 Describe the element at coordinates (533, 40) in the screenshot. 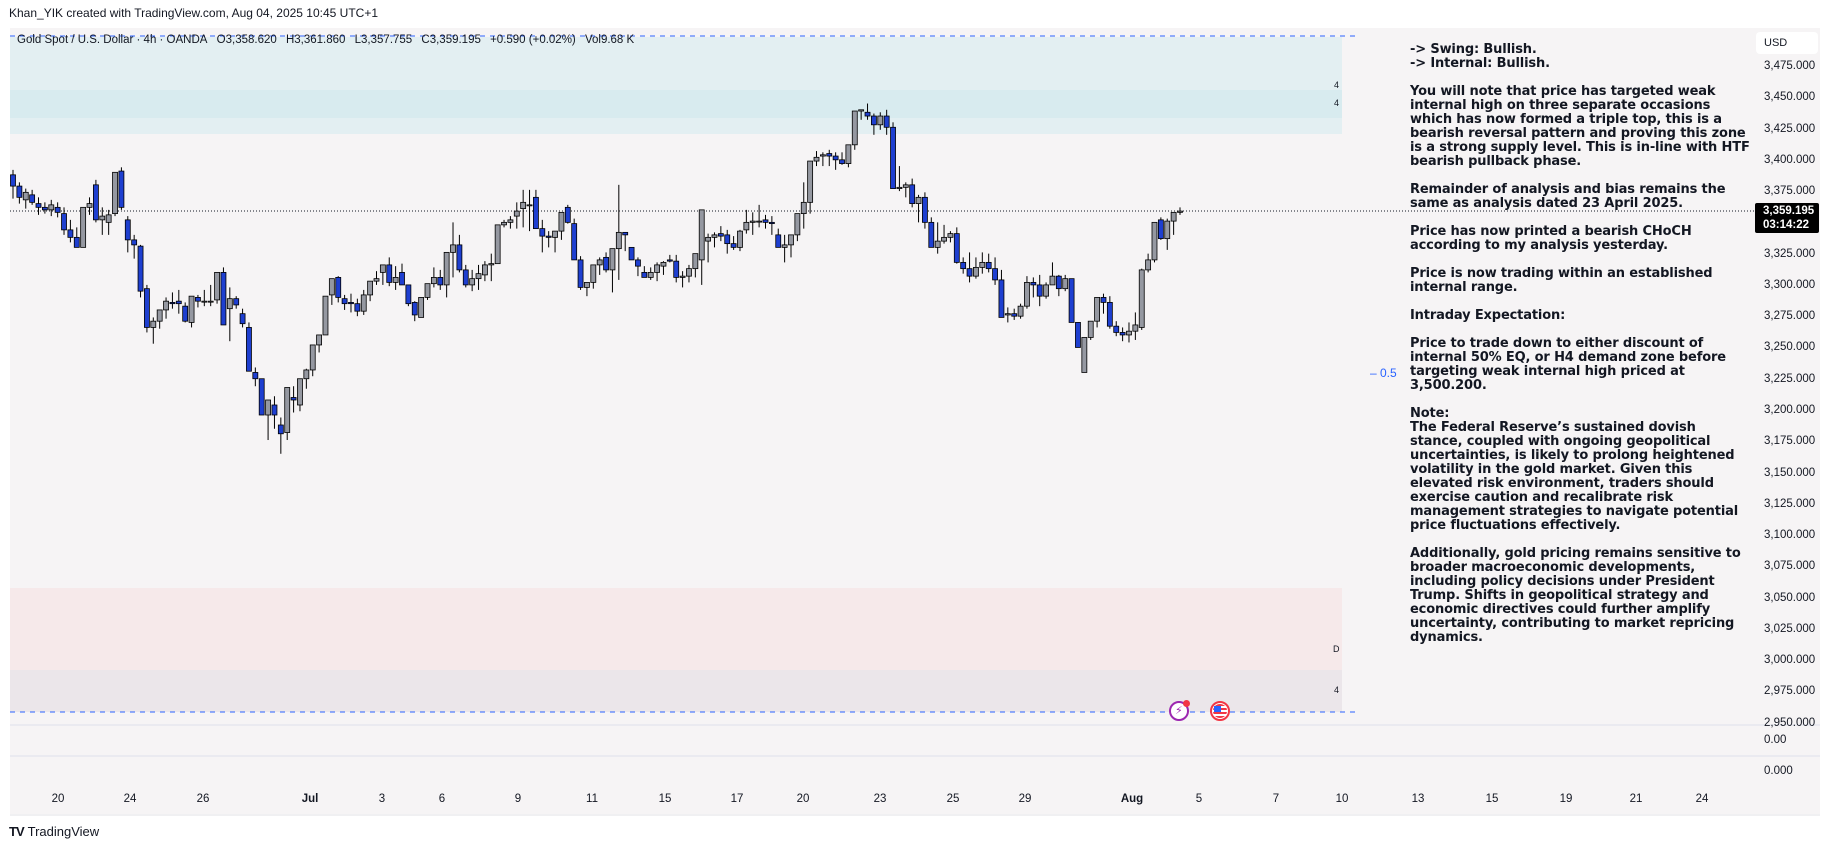

I see `price-change: +0.590 (+0.02%)` at that location.